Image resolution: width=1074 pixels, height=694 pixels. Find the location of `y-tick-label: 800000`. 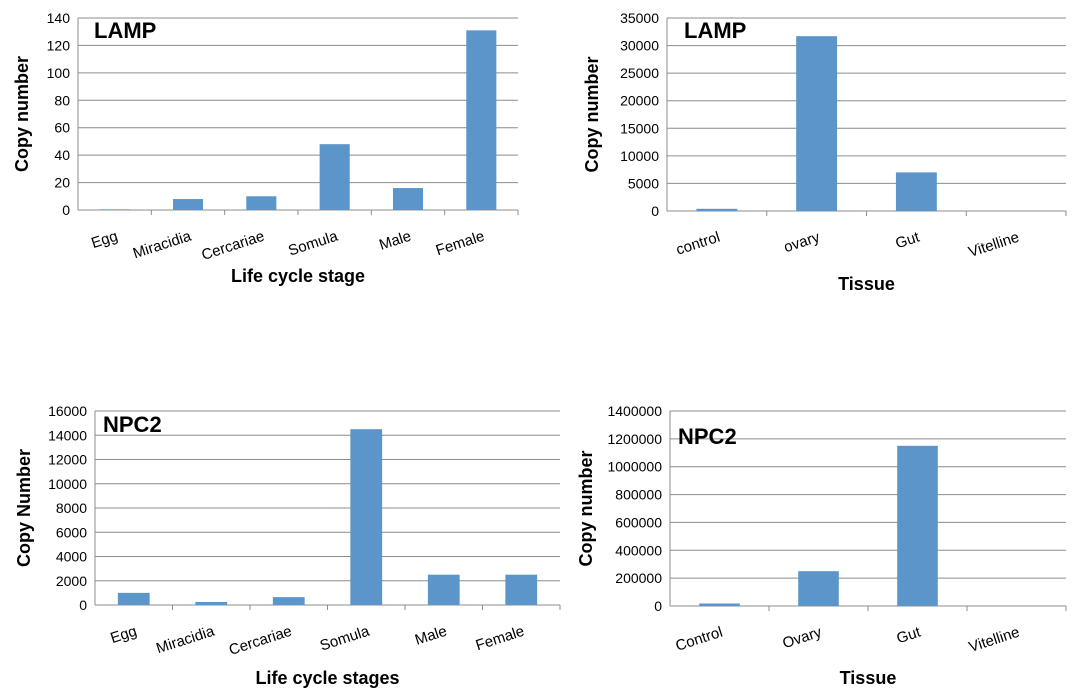

y-tick-label: 800000 is located at coordinates (638, 495).